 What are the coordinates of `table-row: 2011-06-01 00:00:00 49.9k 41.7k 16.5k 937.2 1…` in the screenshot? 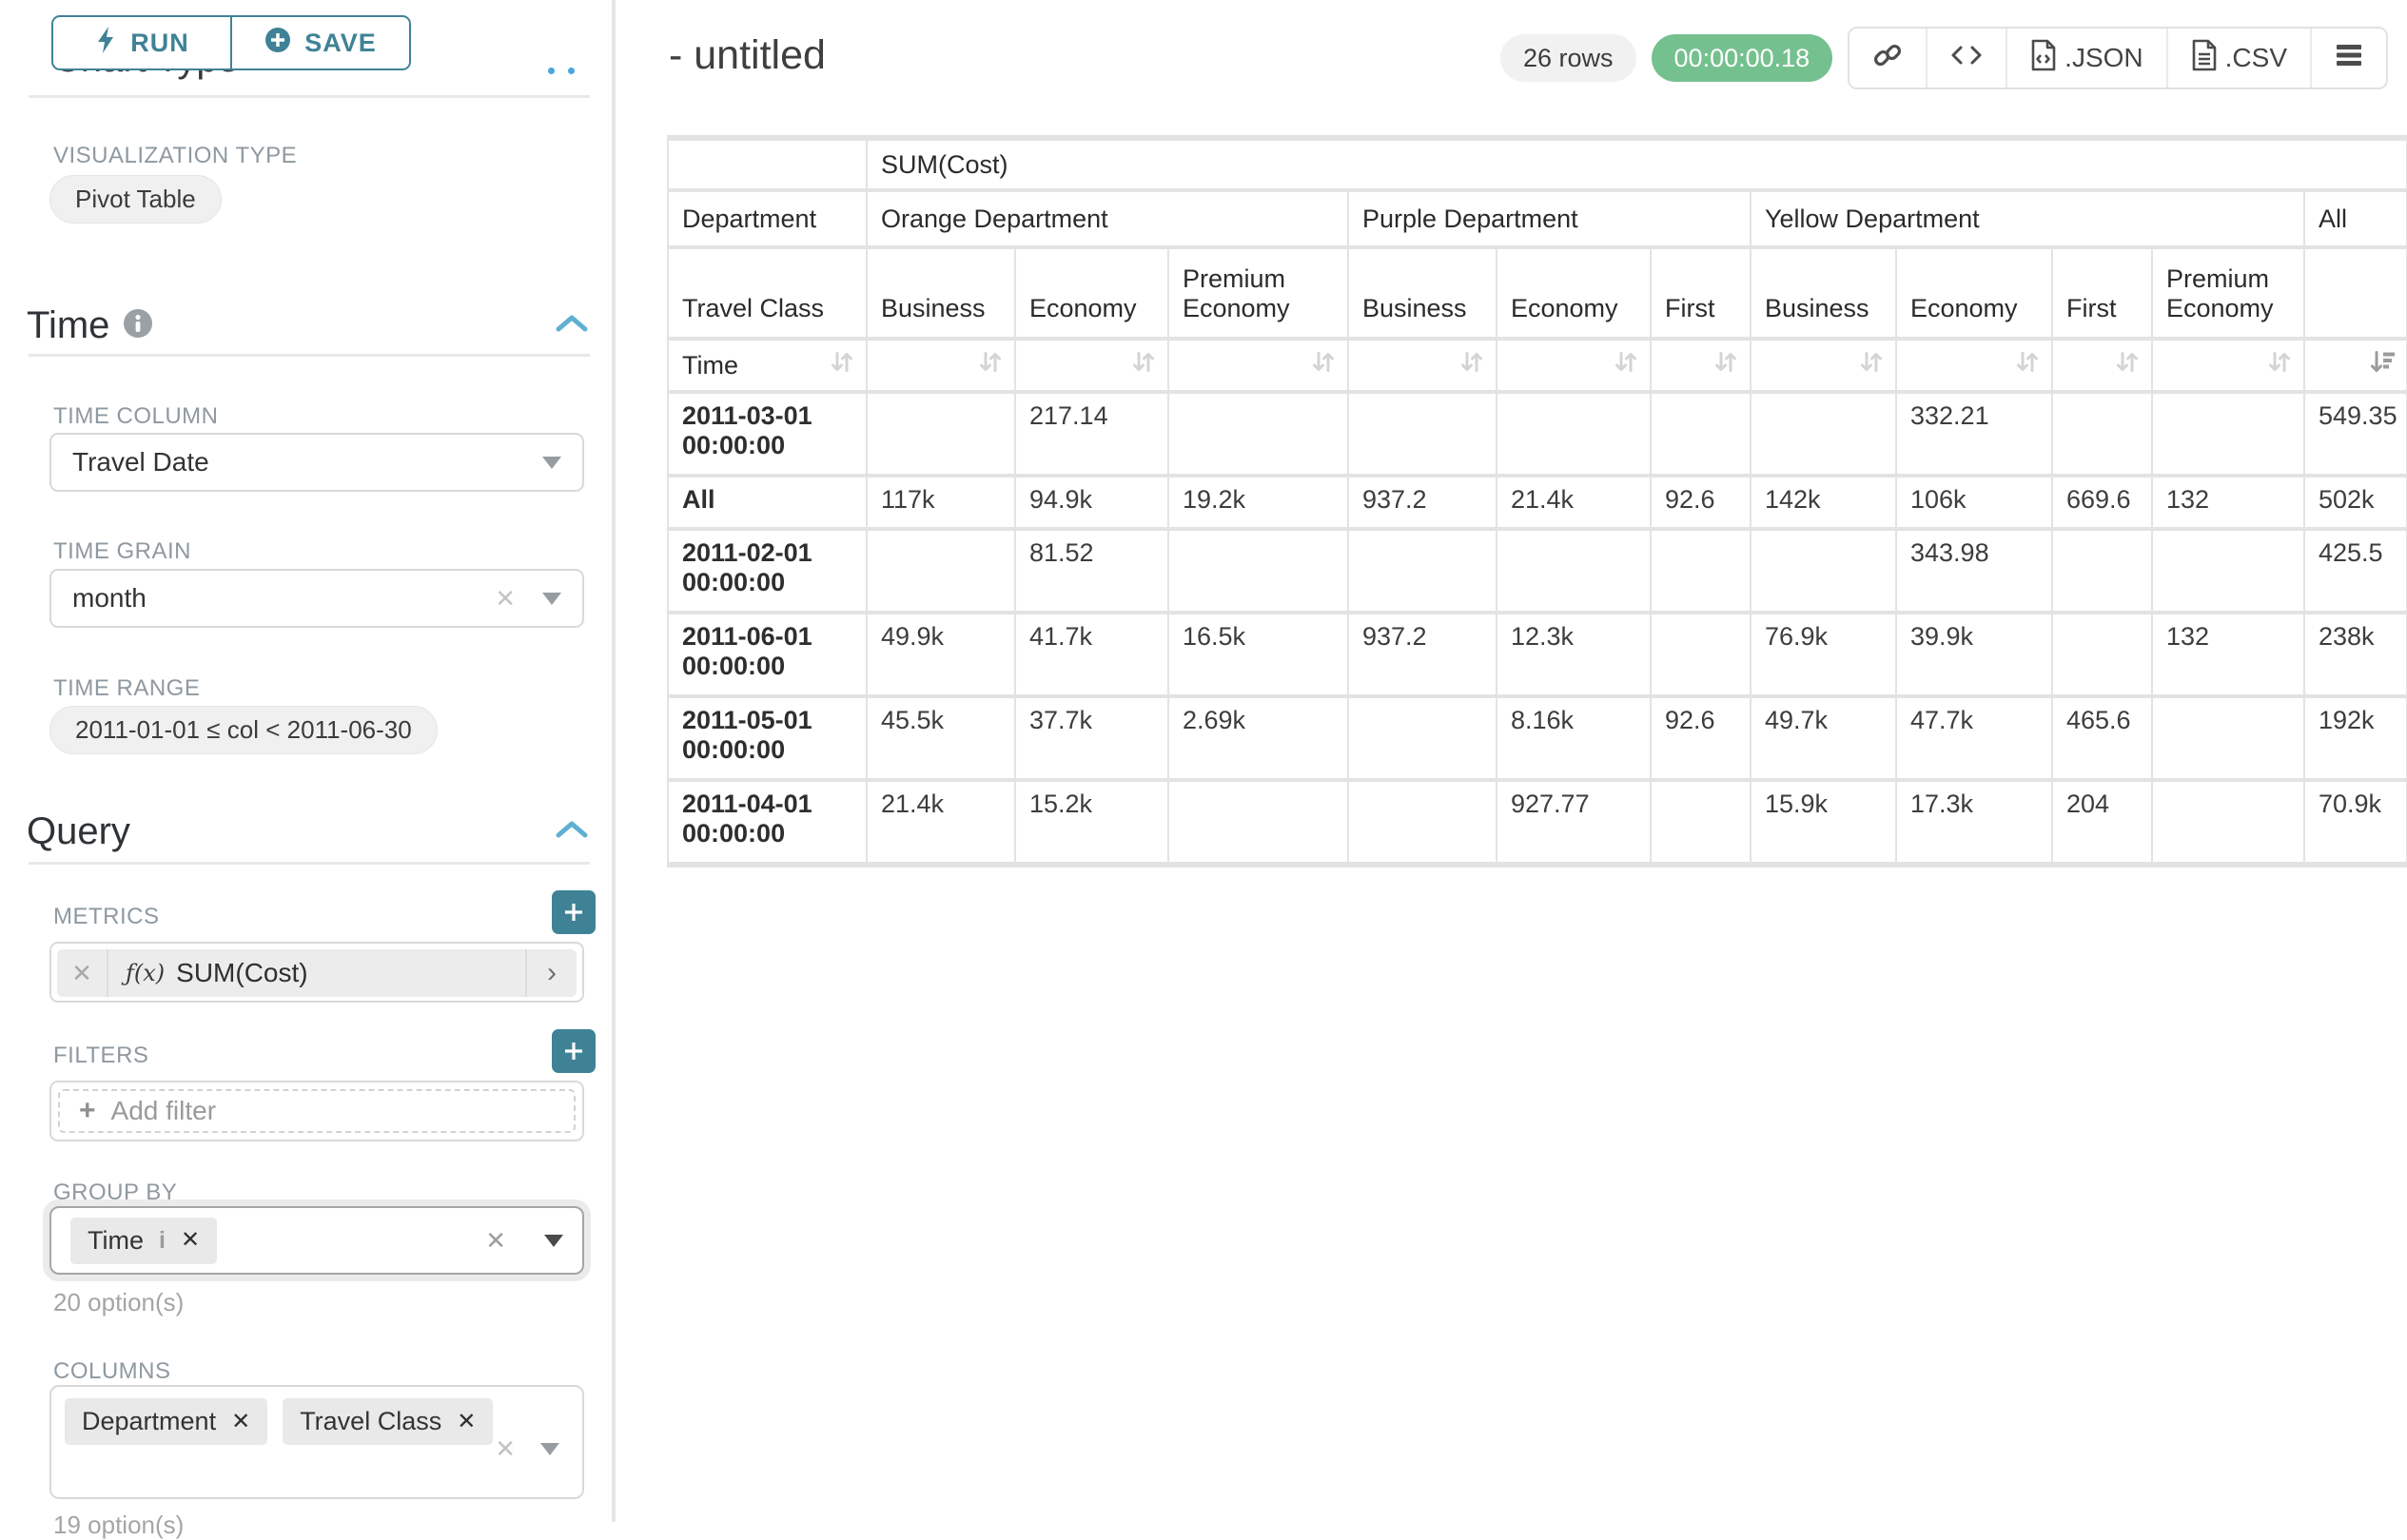 It's located at (1538, 654).